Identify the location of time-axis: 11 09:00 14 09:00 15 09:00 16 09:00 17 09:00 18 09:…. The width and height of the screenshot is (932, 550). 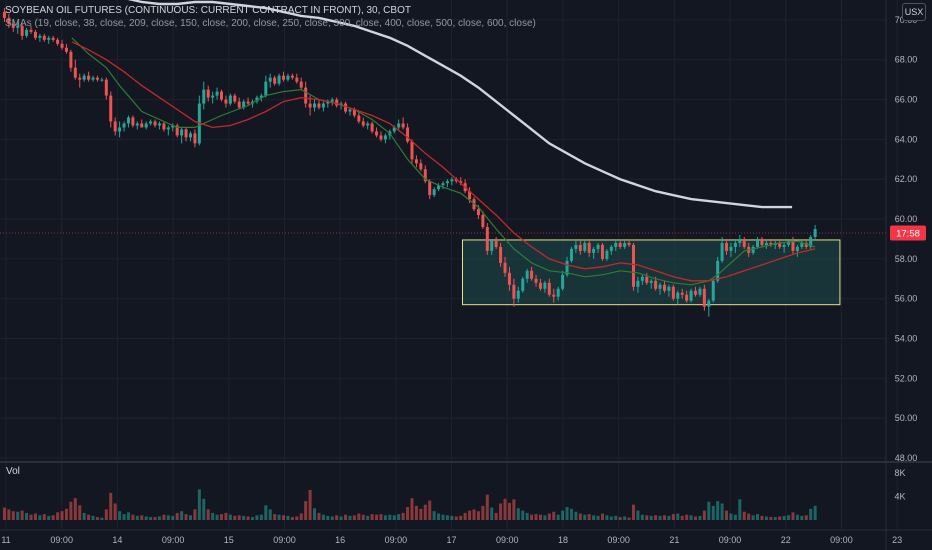
(466, 537).